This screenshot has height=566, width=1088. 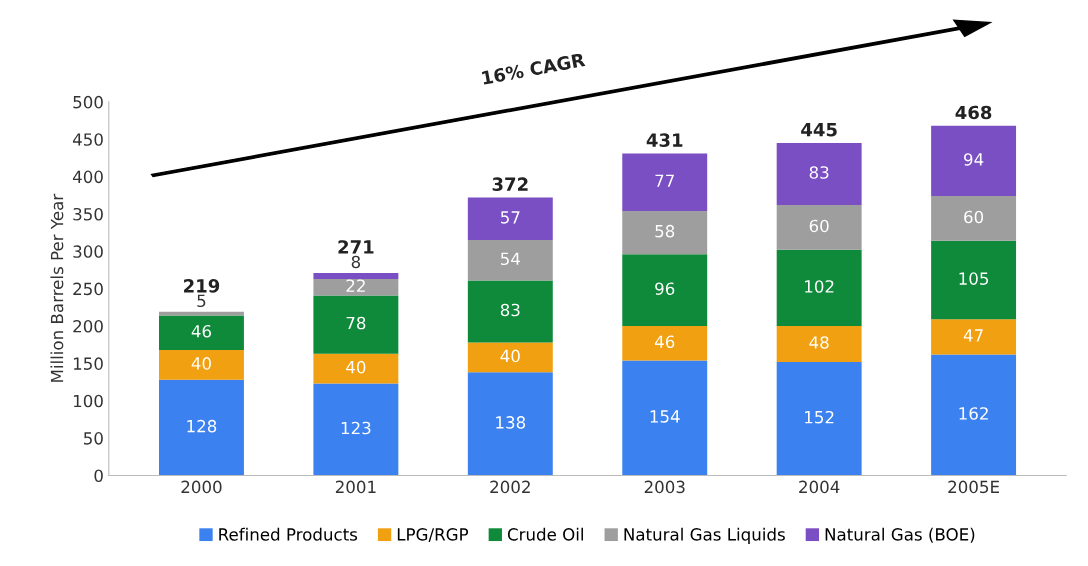 I want to click on data-label: 138, so click(x=511, y=422).